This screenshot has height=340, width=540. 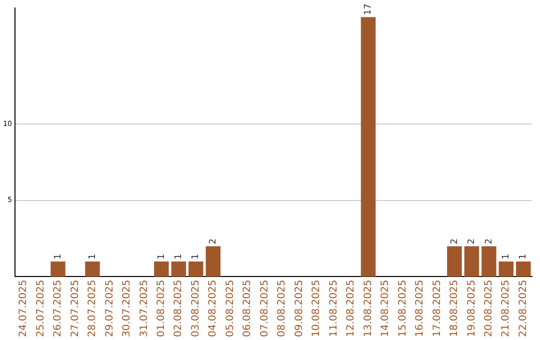 What do you see at coordinates (196, 309) in the screenshot?
I see `x-tick-label: 03.08.2025` at bounding box center [196, 309].